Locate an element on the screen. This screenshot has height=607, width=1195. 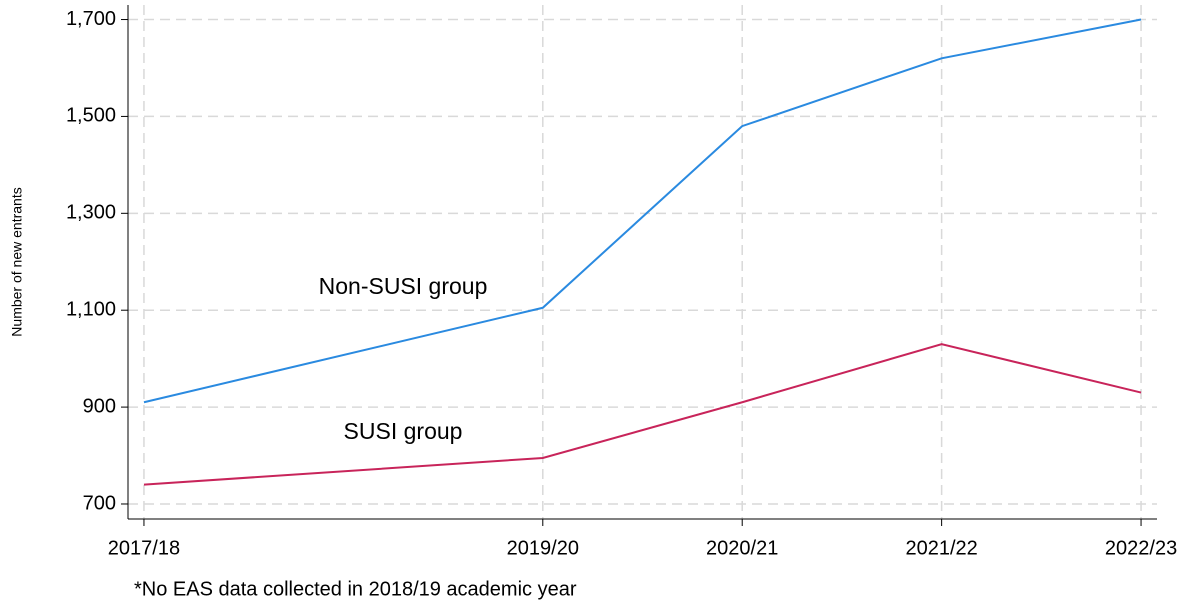
series-label: SUSI group is located at coordinates (403, 431).